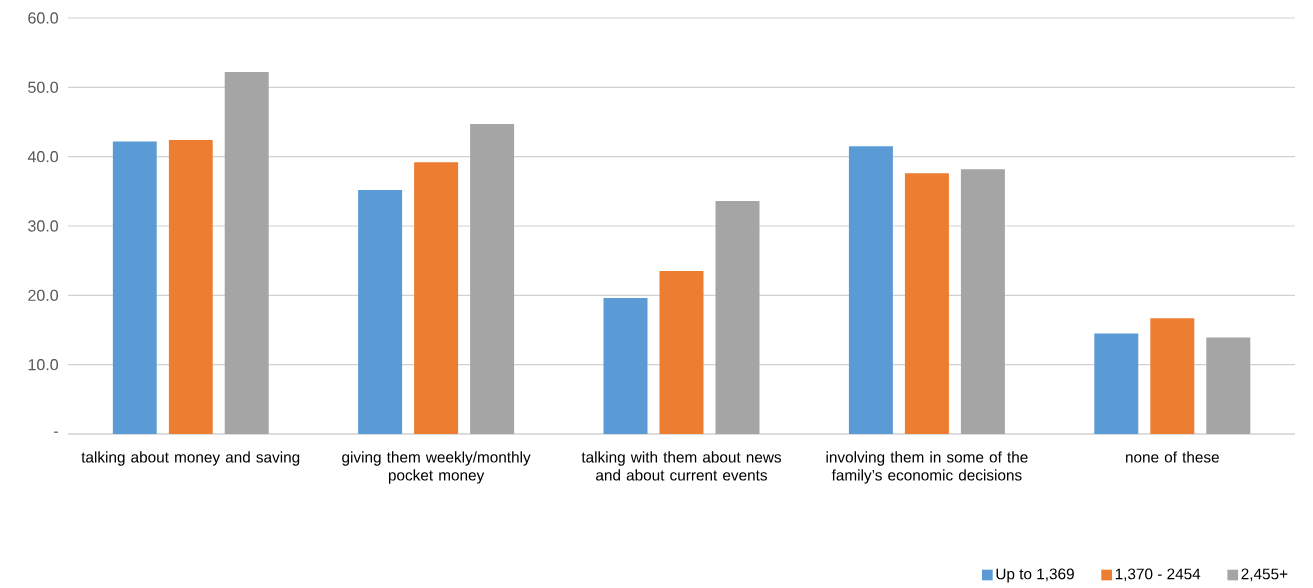 This screenshot has width=1313, height=588. Describe the element at coordinates (1172, 457) in the screenshot. I see `x-tick-label: none of these` at that location.